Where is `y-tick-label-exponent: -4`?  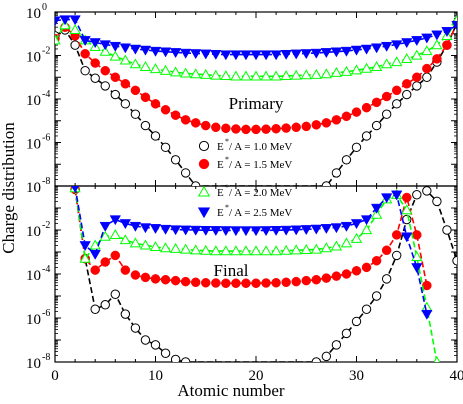
y-tick-label-exponent: -4 is located at coordinates (46, 269).